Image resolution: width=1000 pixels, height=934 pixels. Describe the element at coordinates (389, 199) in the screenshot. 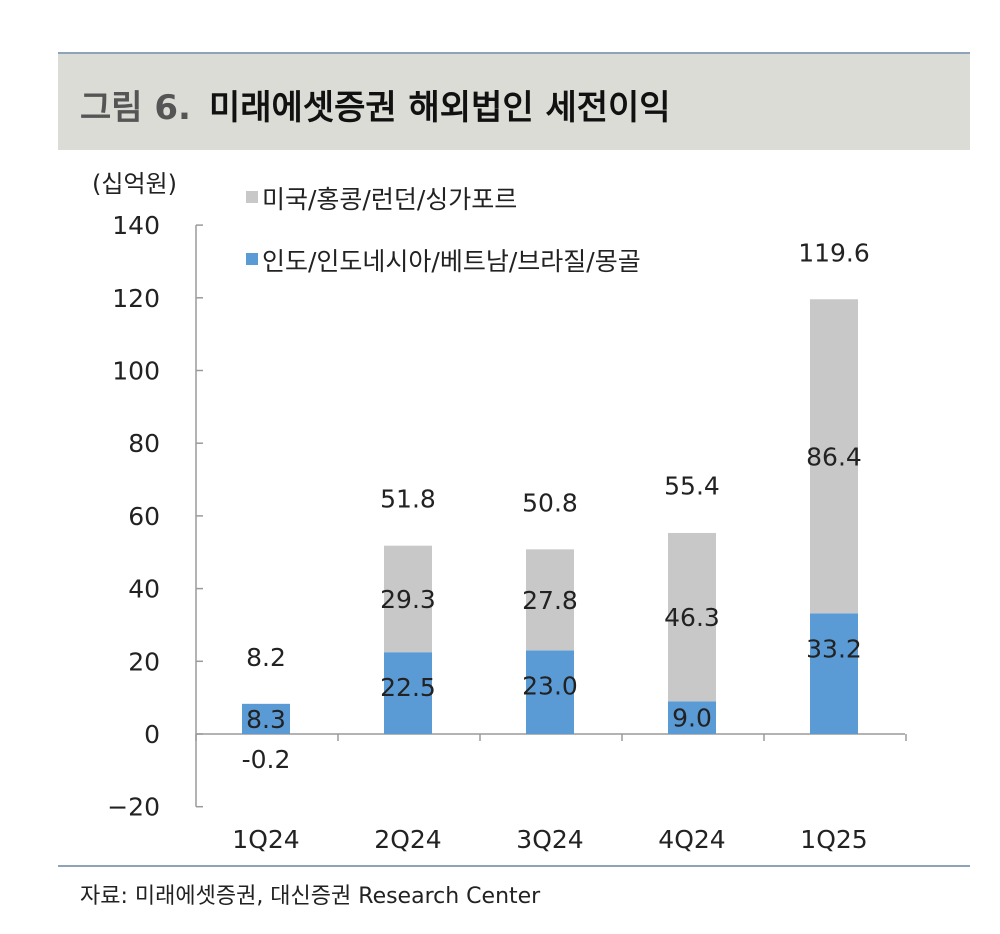

I see `legend-label: 미국/홍콩/런던/싱가포르` at that location.